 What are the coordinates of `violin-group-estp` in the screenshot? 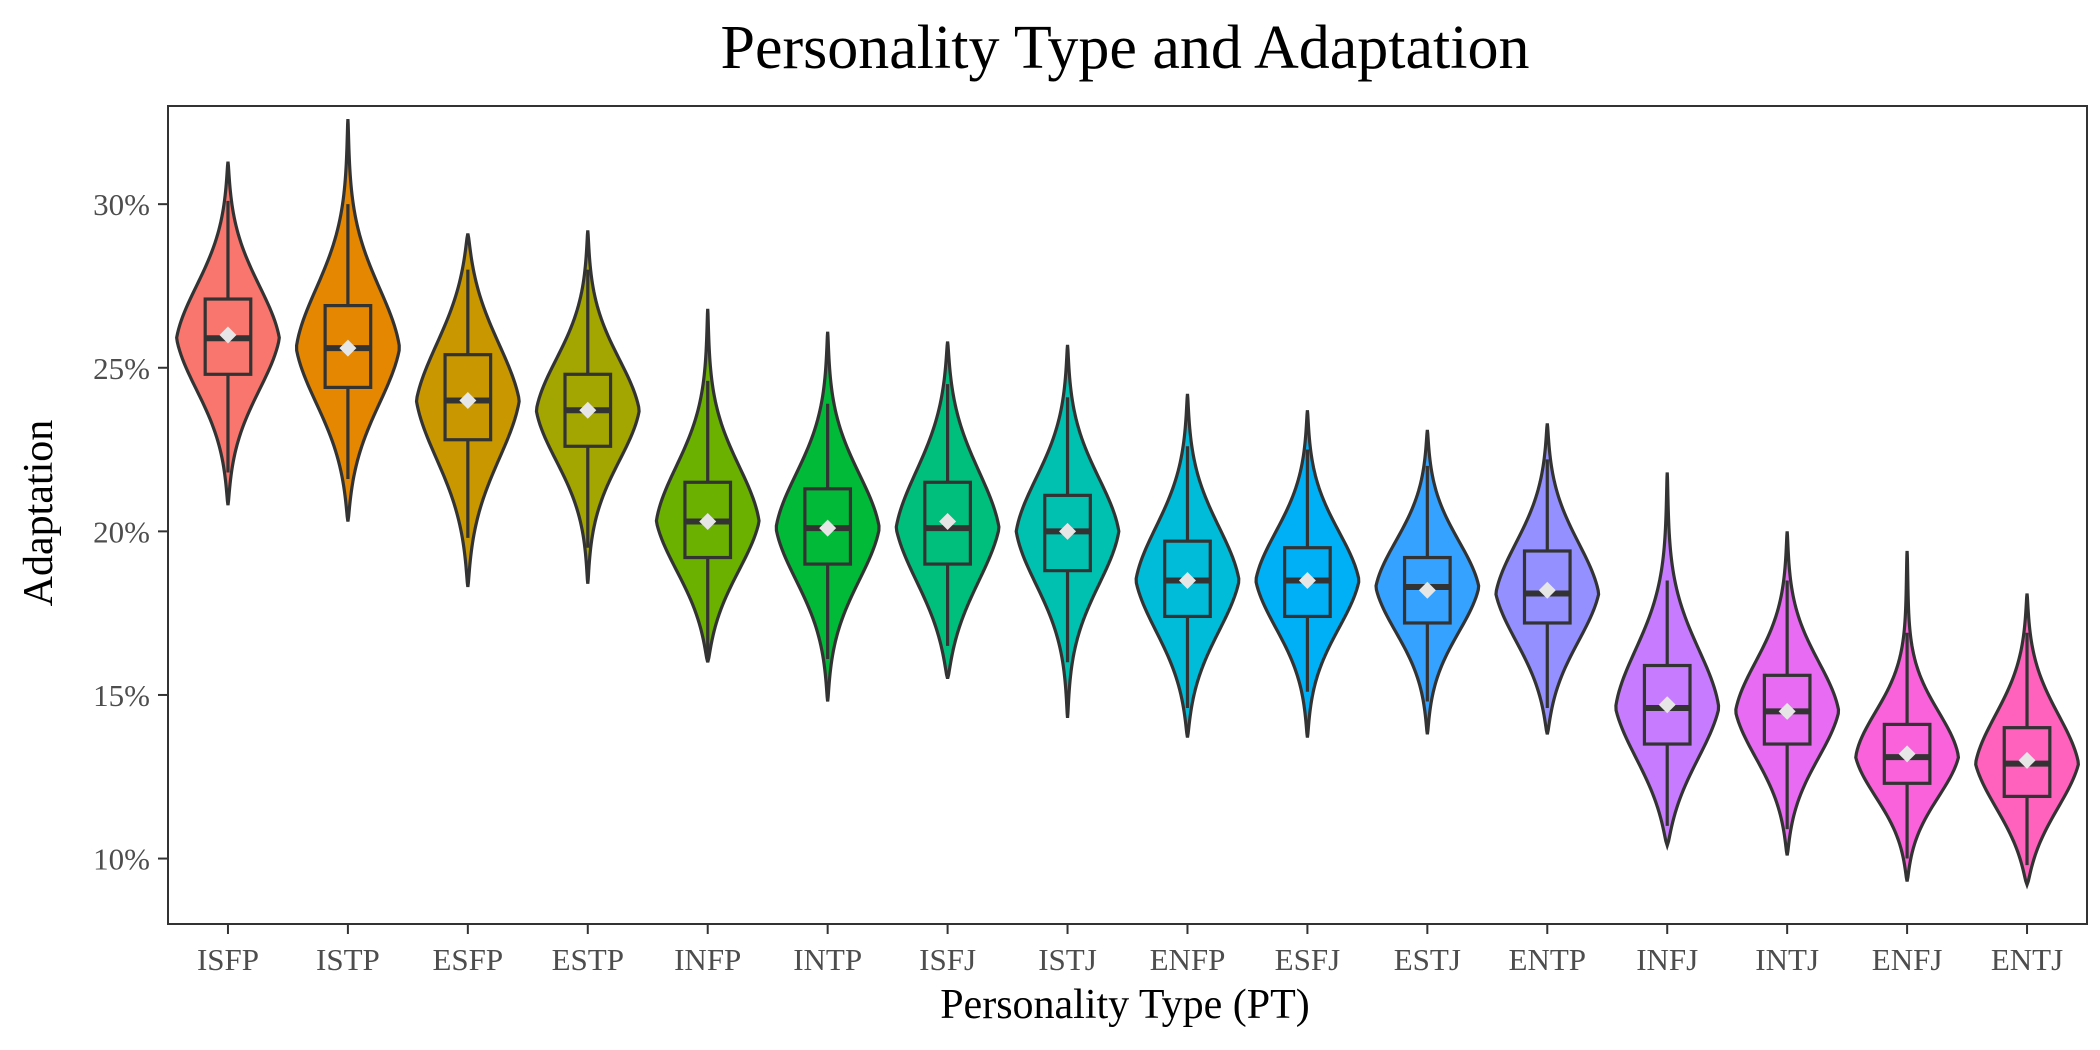 It's located at (587, 407).